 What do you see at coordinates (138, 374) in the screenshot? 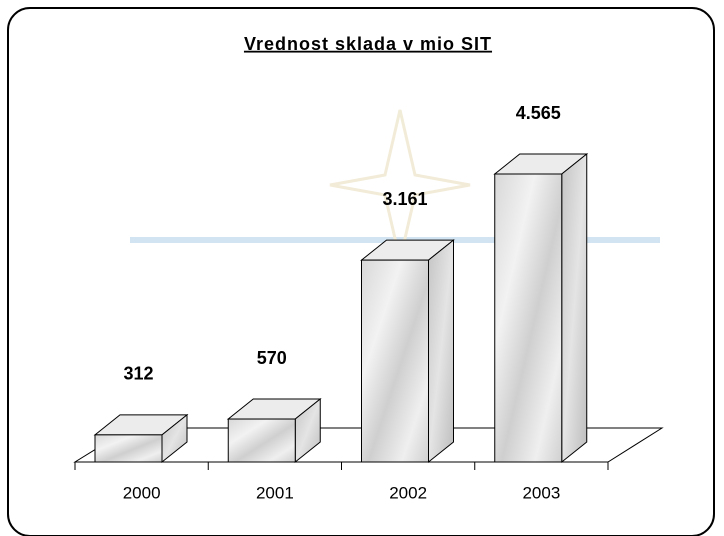
I see `value-label: 312` at bounding box center [138, 374].